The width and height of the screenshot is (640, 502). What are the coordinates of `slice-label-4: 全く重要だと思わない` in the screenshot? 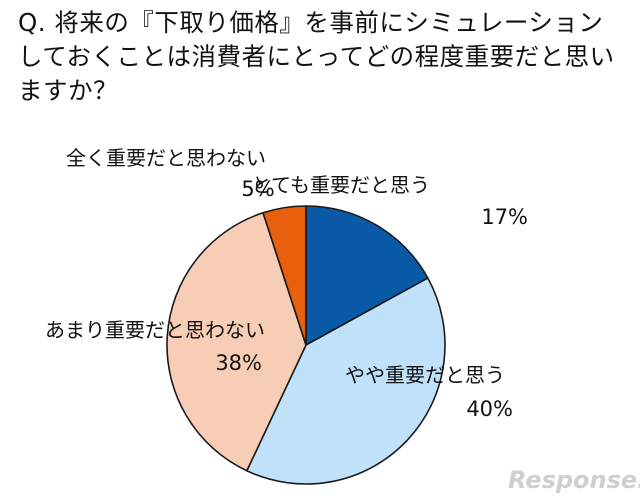 It's located at (166, 158).